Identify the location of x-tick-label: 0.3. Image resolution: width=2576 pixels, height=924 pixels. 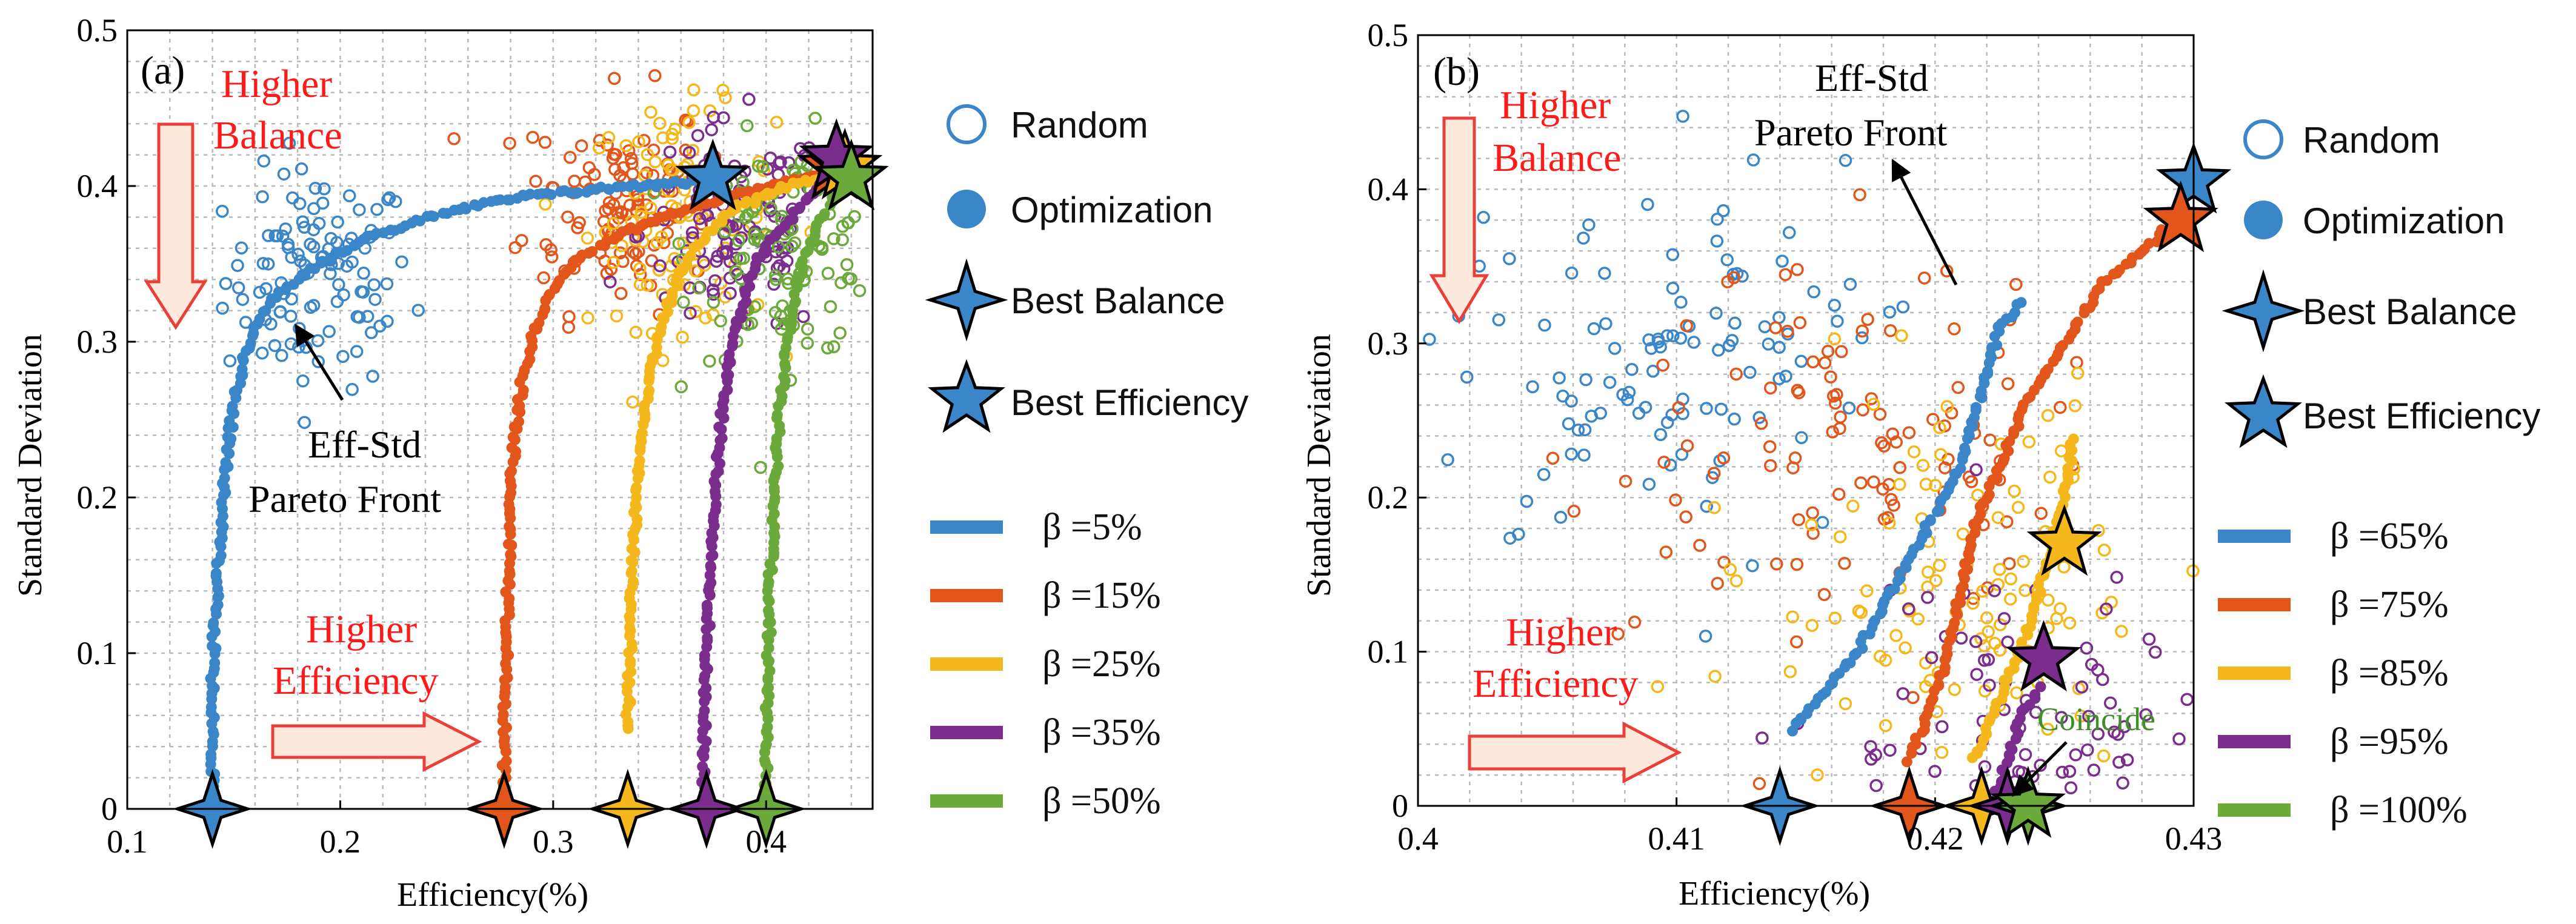
(553, 841).